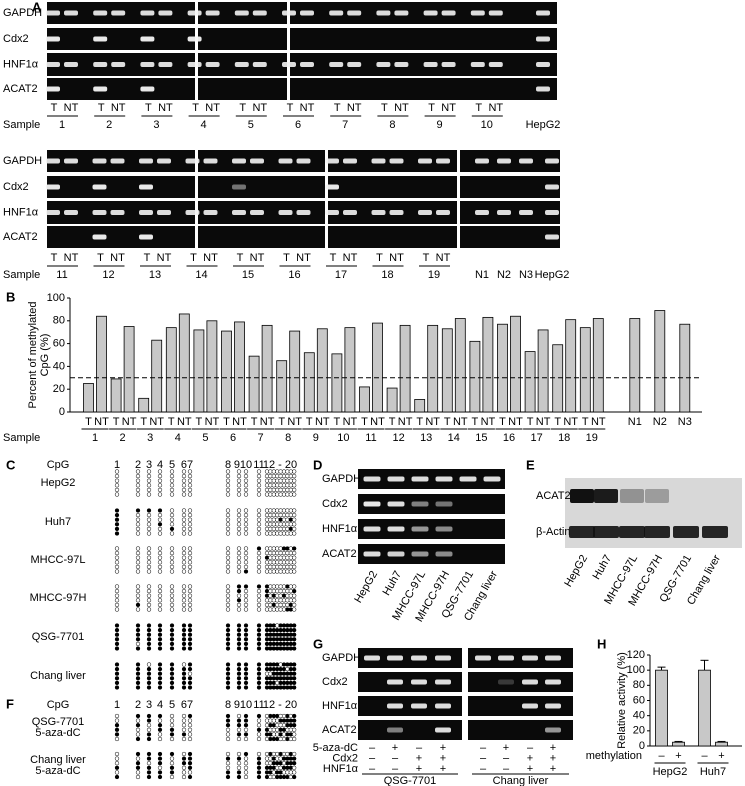 Image resolution: width=745 pixels, height=786 pixels. What do you see at coordinates (303, 258) in the screenshot?
I see `lane-label: NT` at bounding box center [303, 258].